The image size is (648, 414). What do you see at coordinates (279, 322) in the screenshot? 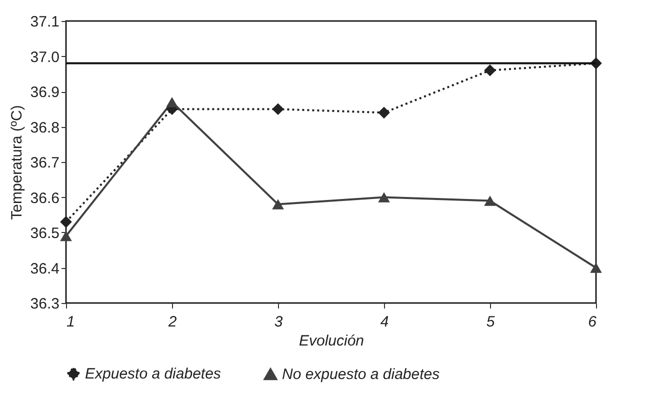
I see `x-tick-label: 3` at bounding box center [279, 322].